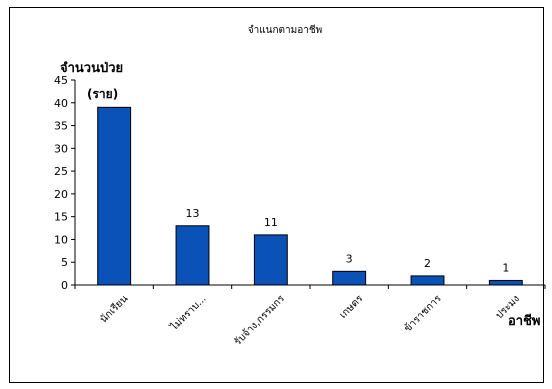 Image resolution: width=552 pixels, height=389 pixels. I want to click on data-label: 1, so click(505, 267).